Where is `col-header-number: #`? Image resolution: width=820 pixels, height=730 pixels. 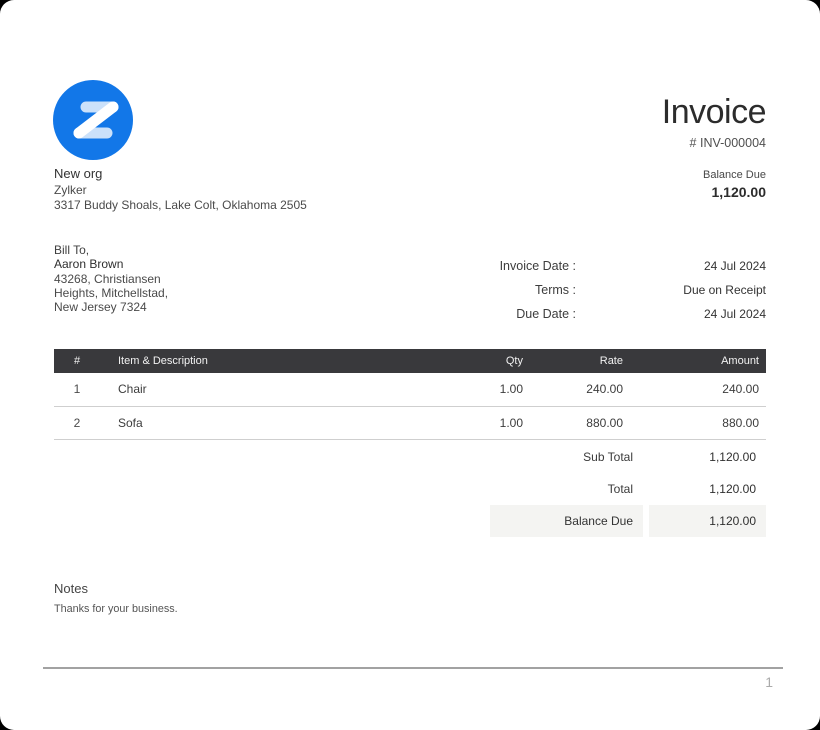 col-header-number: # is located at coordinates (77, 361).